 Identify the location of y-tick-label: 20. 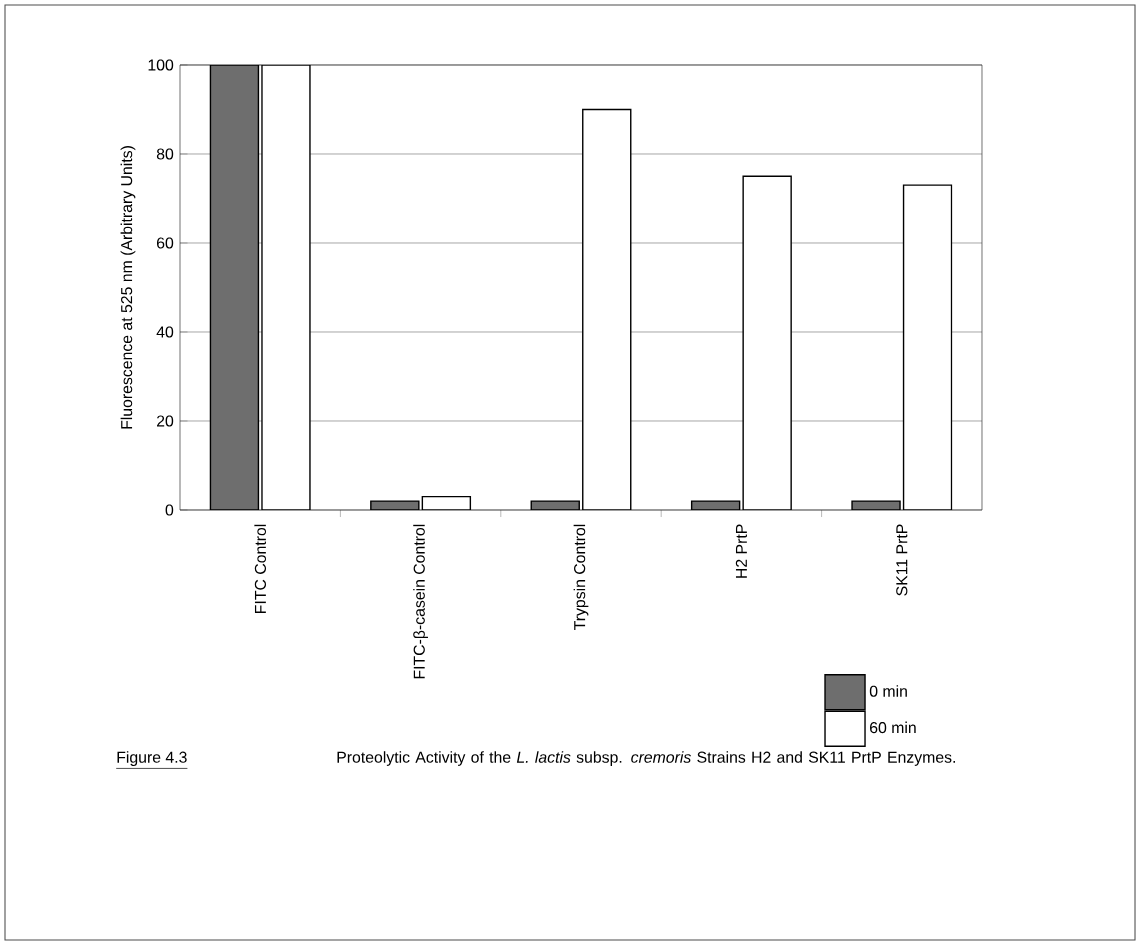
(165, 421).